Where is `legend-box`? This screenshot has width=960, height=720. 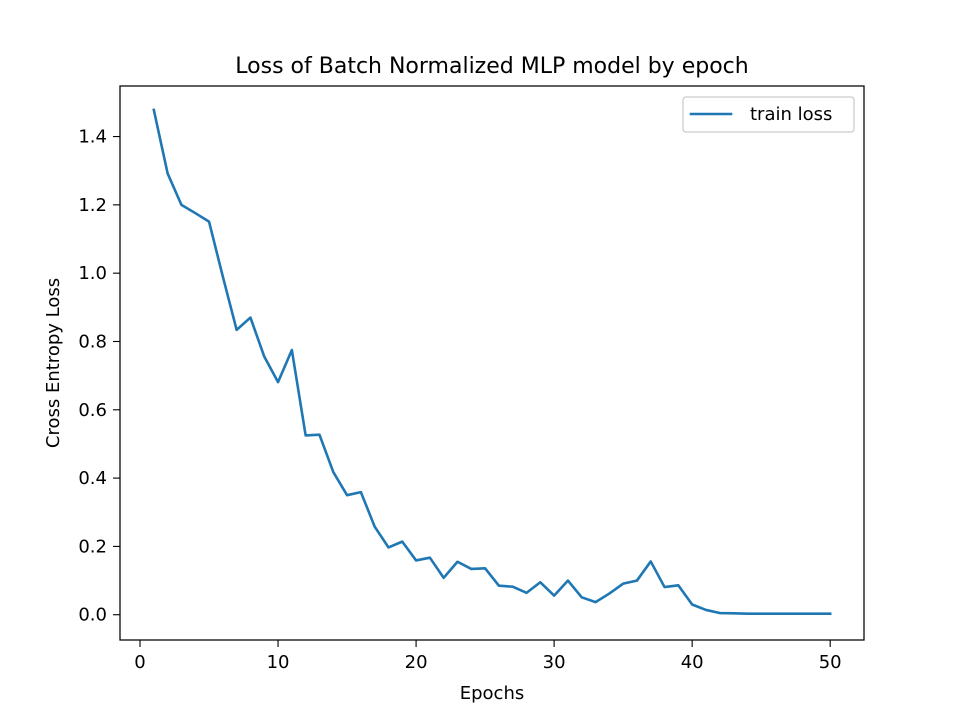 legend-box is located at coordinates (768, 114).